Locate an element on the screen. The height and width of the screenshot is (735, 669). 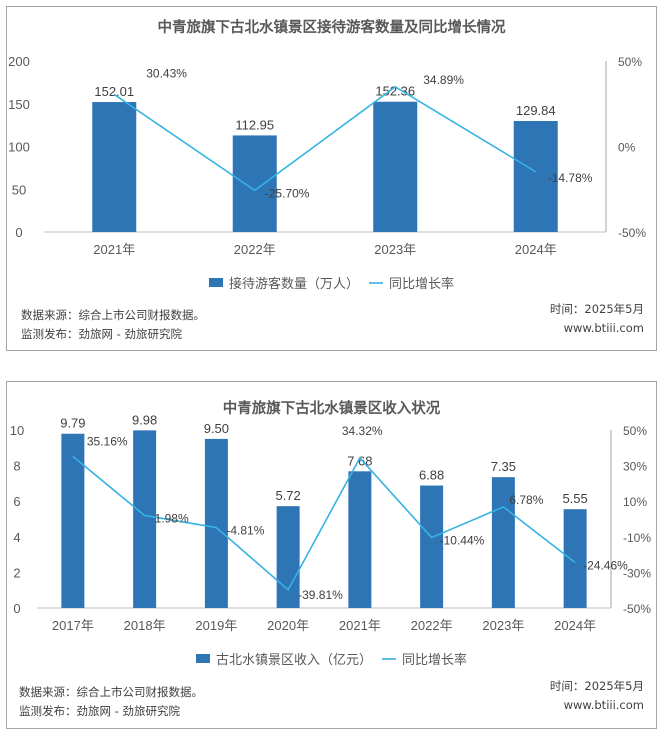
x-axis-tick-label: 2017年 is located at coordinates (73, 625).